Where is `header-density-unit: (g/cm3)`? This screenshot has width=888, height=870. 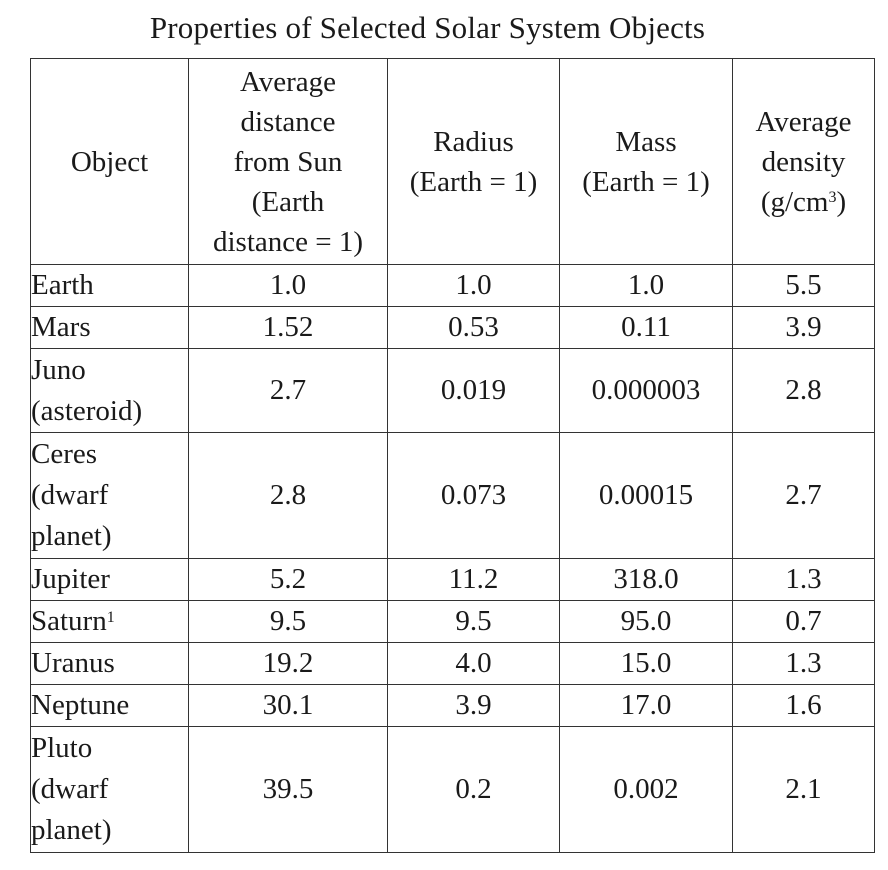 header-density-unit: (g/cm3) is located at coordinates (803, 201).